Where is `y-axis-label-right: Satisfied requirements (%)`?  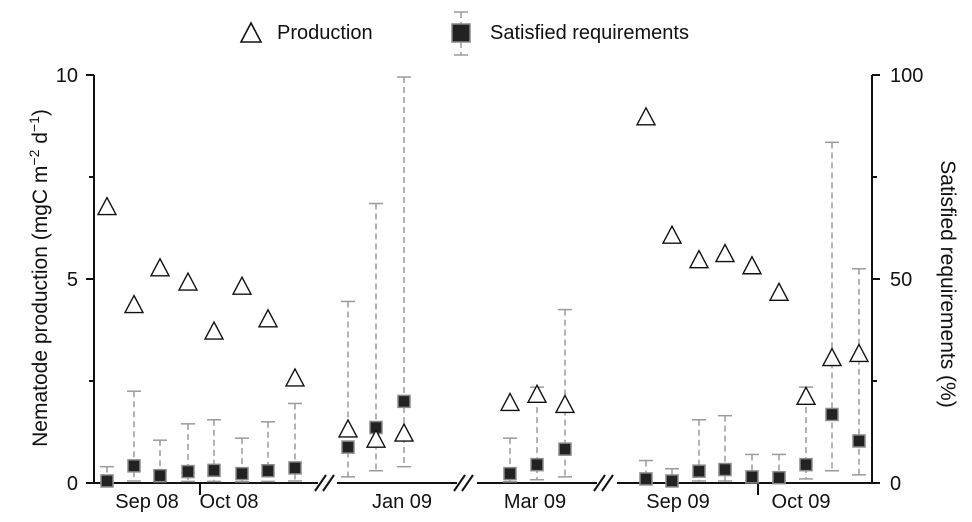
y-axis-label-right: Satisfied requirements (%) is located at coordinates (947, 283).